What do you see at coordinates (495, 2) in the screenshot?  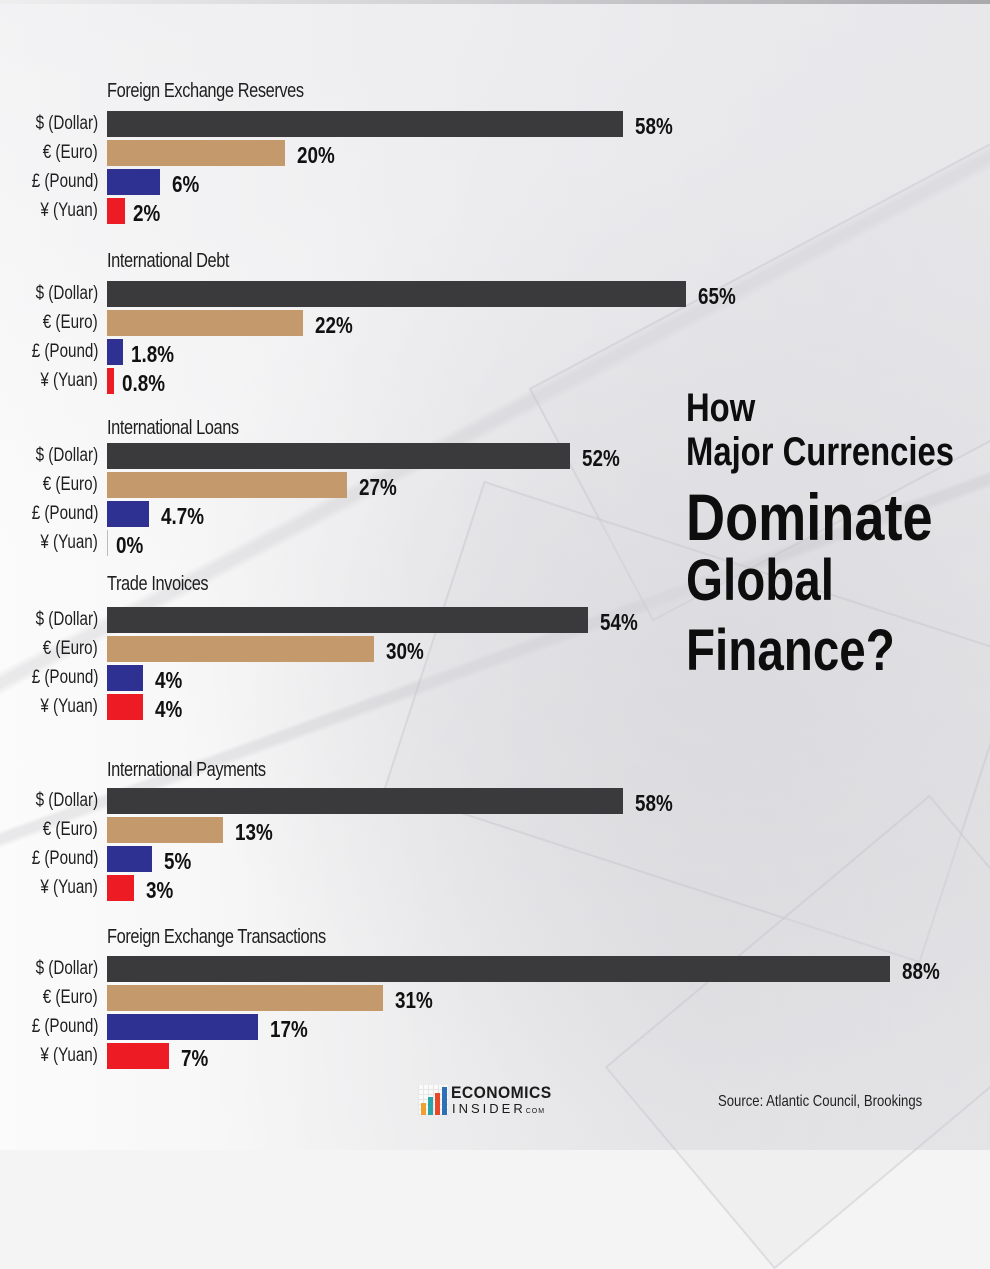 I see `top-band` at bounding box center [495, 2].